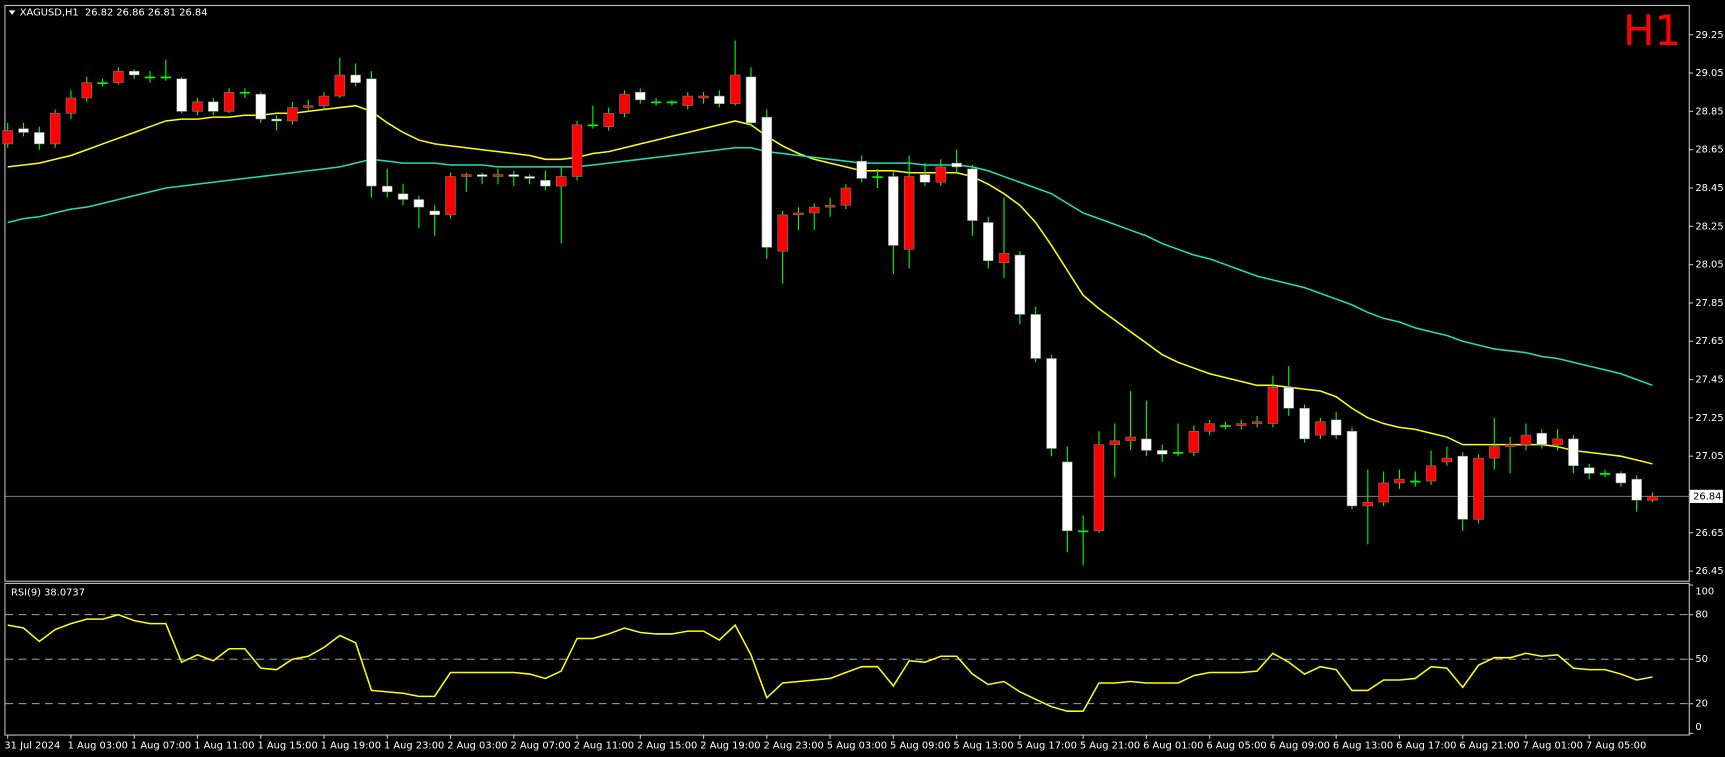 The image size is (1725, 757). I want to click on y-tick-label: 27.45, so click(1709, 380).